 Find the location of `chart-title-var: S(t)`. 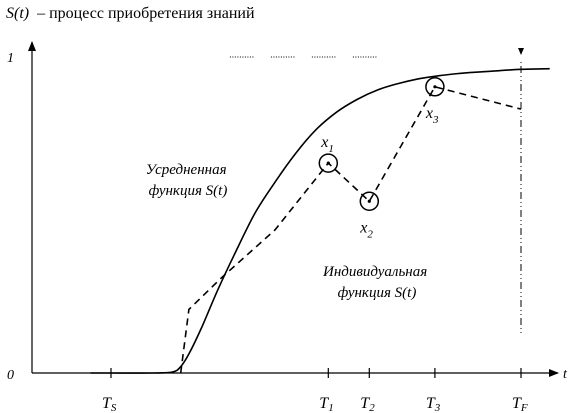

chart-title-var: S(t) is located at coordinates (17, 13).